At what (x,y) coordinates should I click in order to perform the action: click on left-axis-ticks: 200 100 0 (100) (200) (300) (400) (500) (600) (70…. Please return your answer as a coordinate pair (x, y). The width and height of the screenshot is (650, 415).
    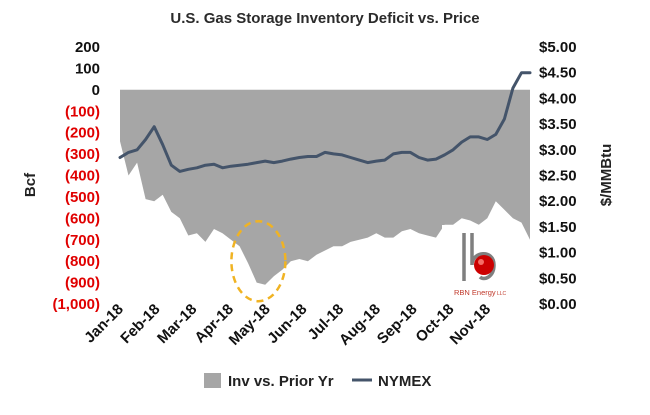
    Looking at the image, I should click on (76, 176).